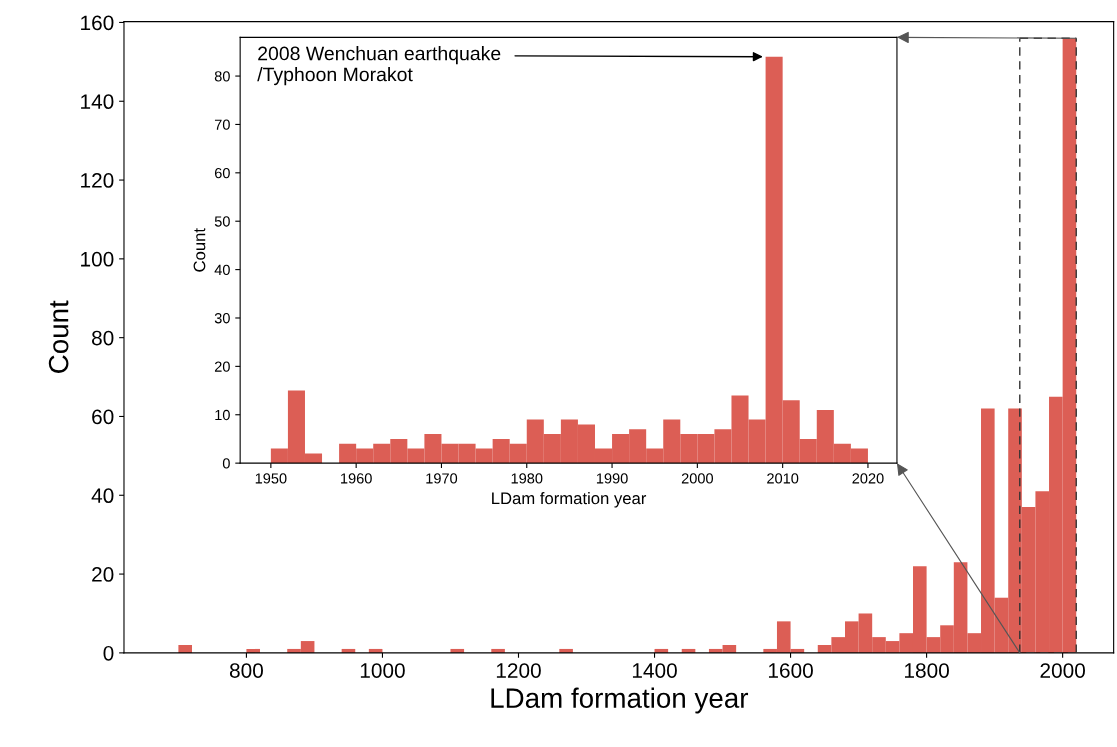 This screenshot has height=747, width=1117. I want to click on x-tick-label: 1400, so click(654, 670).